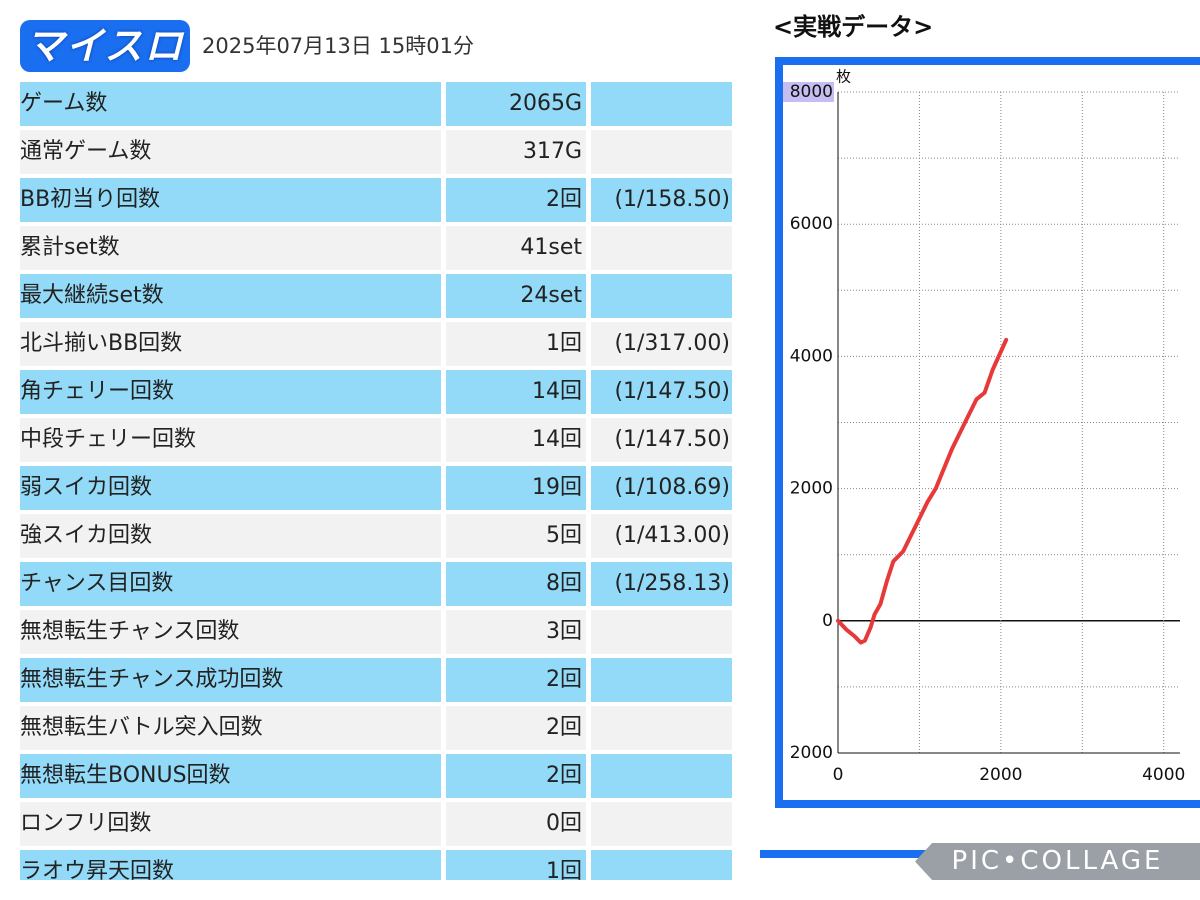  What do you see at coordinates (661, 536) in the screenshot?
I see `row-ratio: (1/413.00)` at bounding box center [661, 536].